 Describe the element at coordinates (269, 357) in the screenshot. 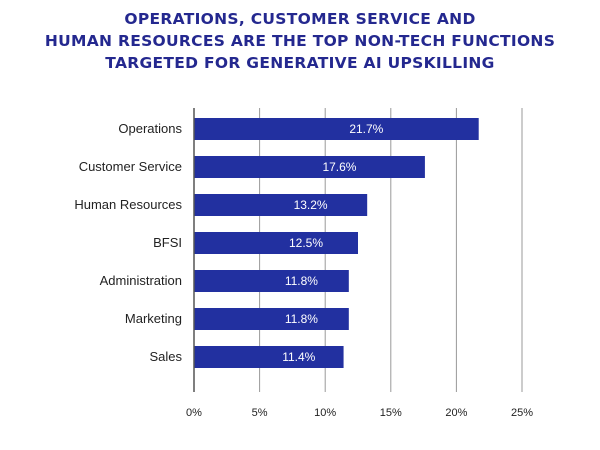

I see `bar-sales` at that location.